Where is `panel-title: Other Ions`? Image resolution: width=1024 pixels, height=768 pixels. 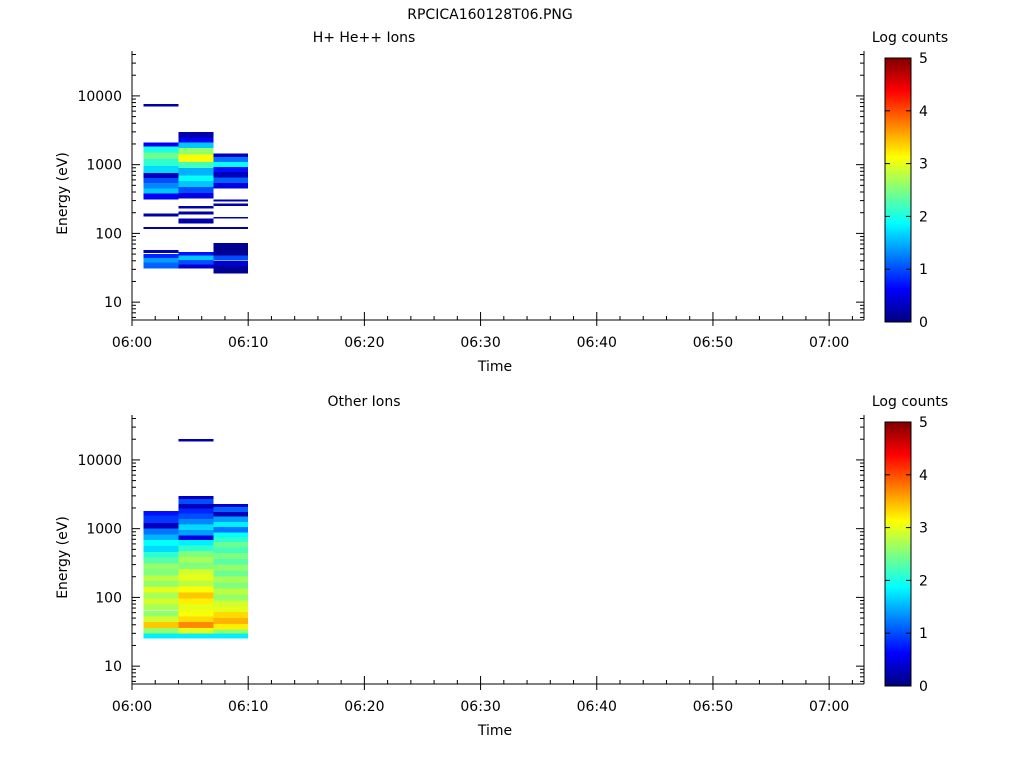 panel-title: Other Ions is located at coordinates (363, 402).